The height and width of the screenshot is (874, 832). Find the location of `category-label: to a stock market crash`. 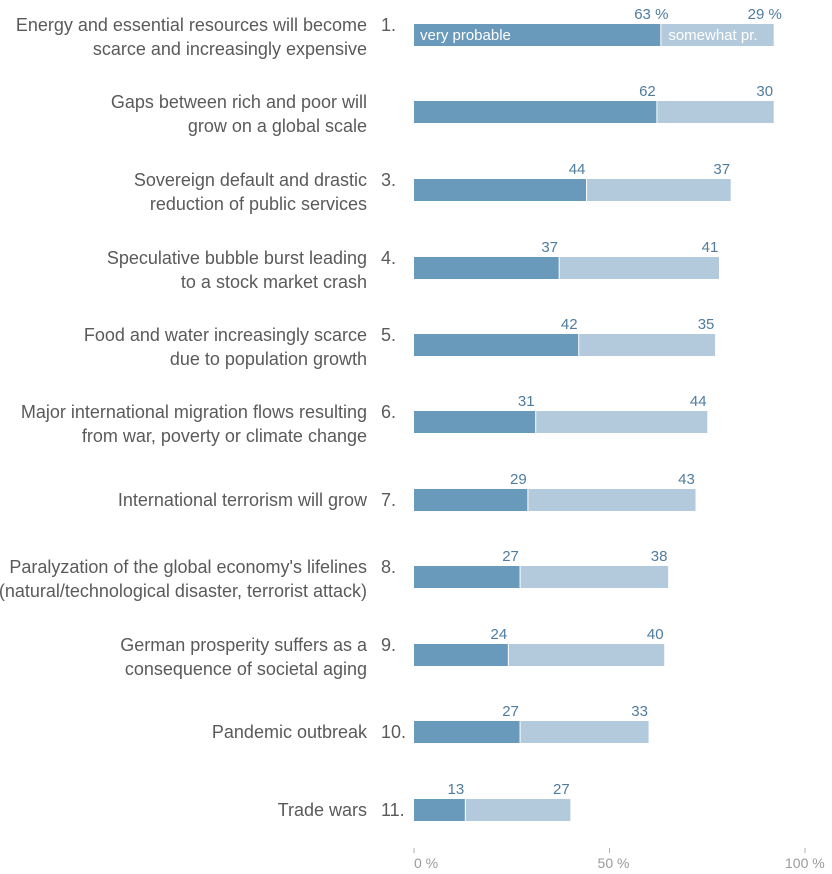

category-label: to a stock market crash is located at coordinates (274, 282).